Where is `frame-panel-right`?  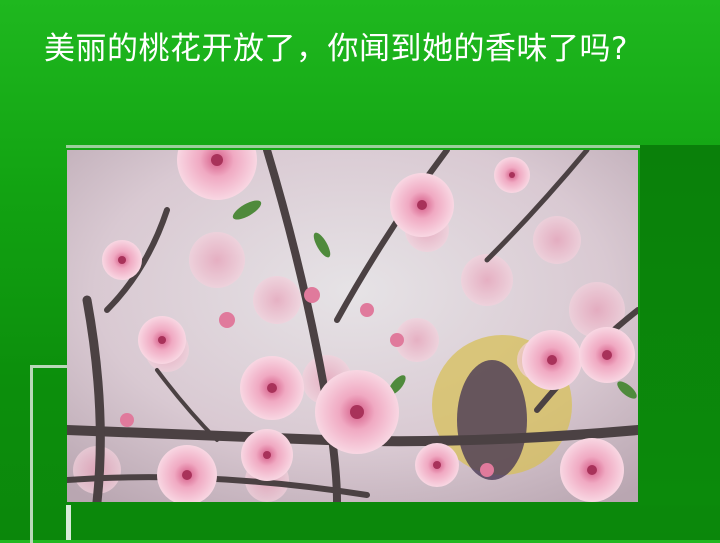
frame-panel-right is located at coordinates (680, 325).